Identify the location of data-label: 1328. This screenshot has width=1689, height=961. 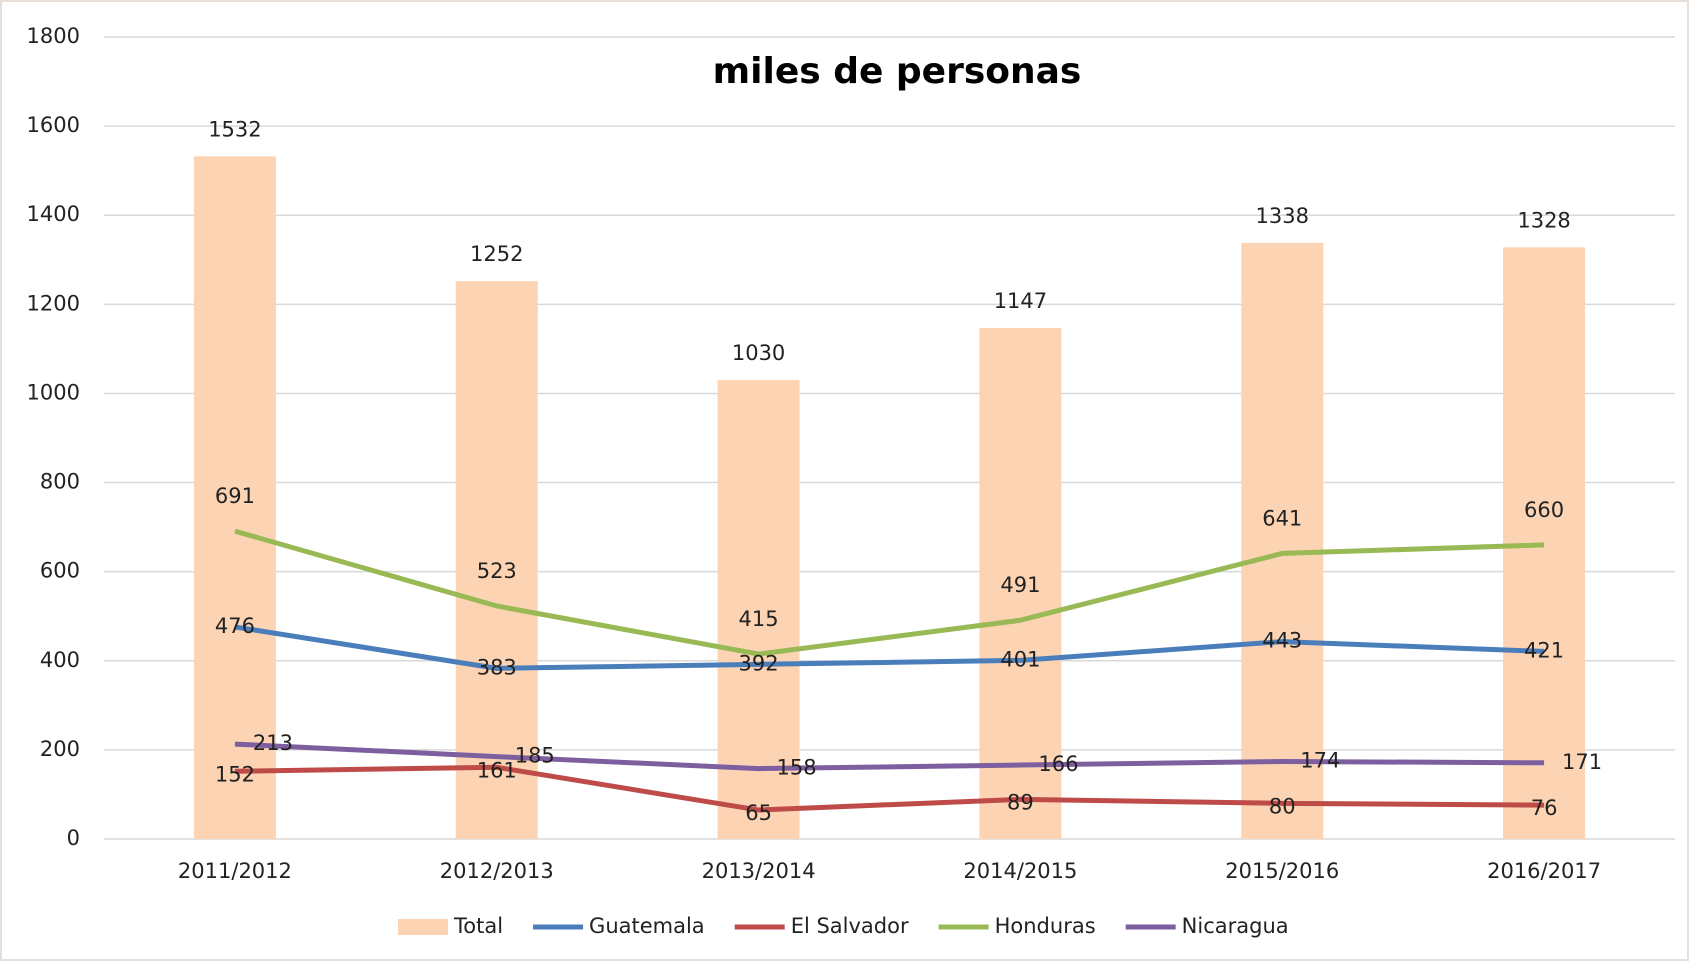
(1543, 220).